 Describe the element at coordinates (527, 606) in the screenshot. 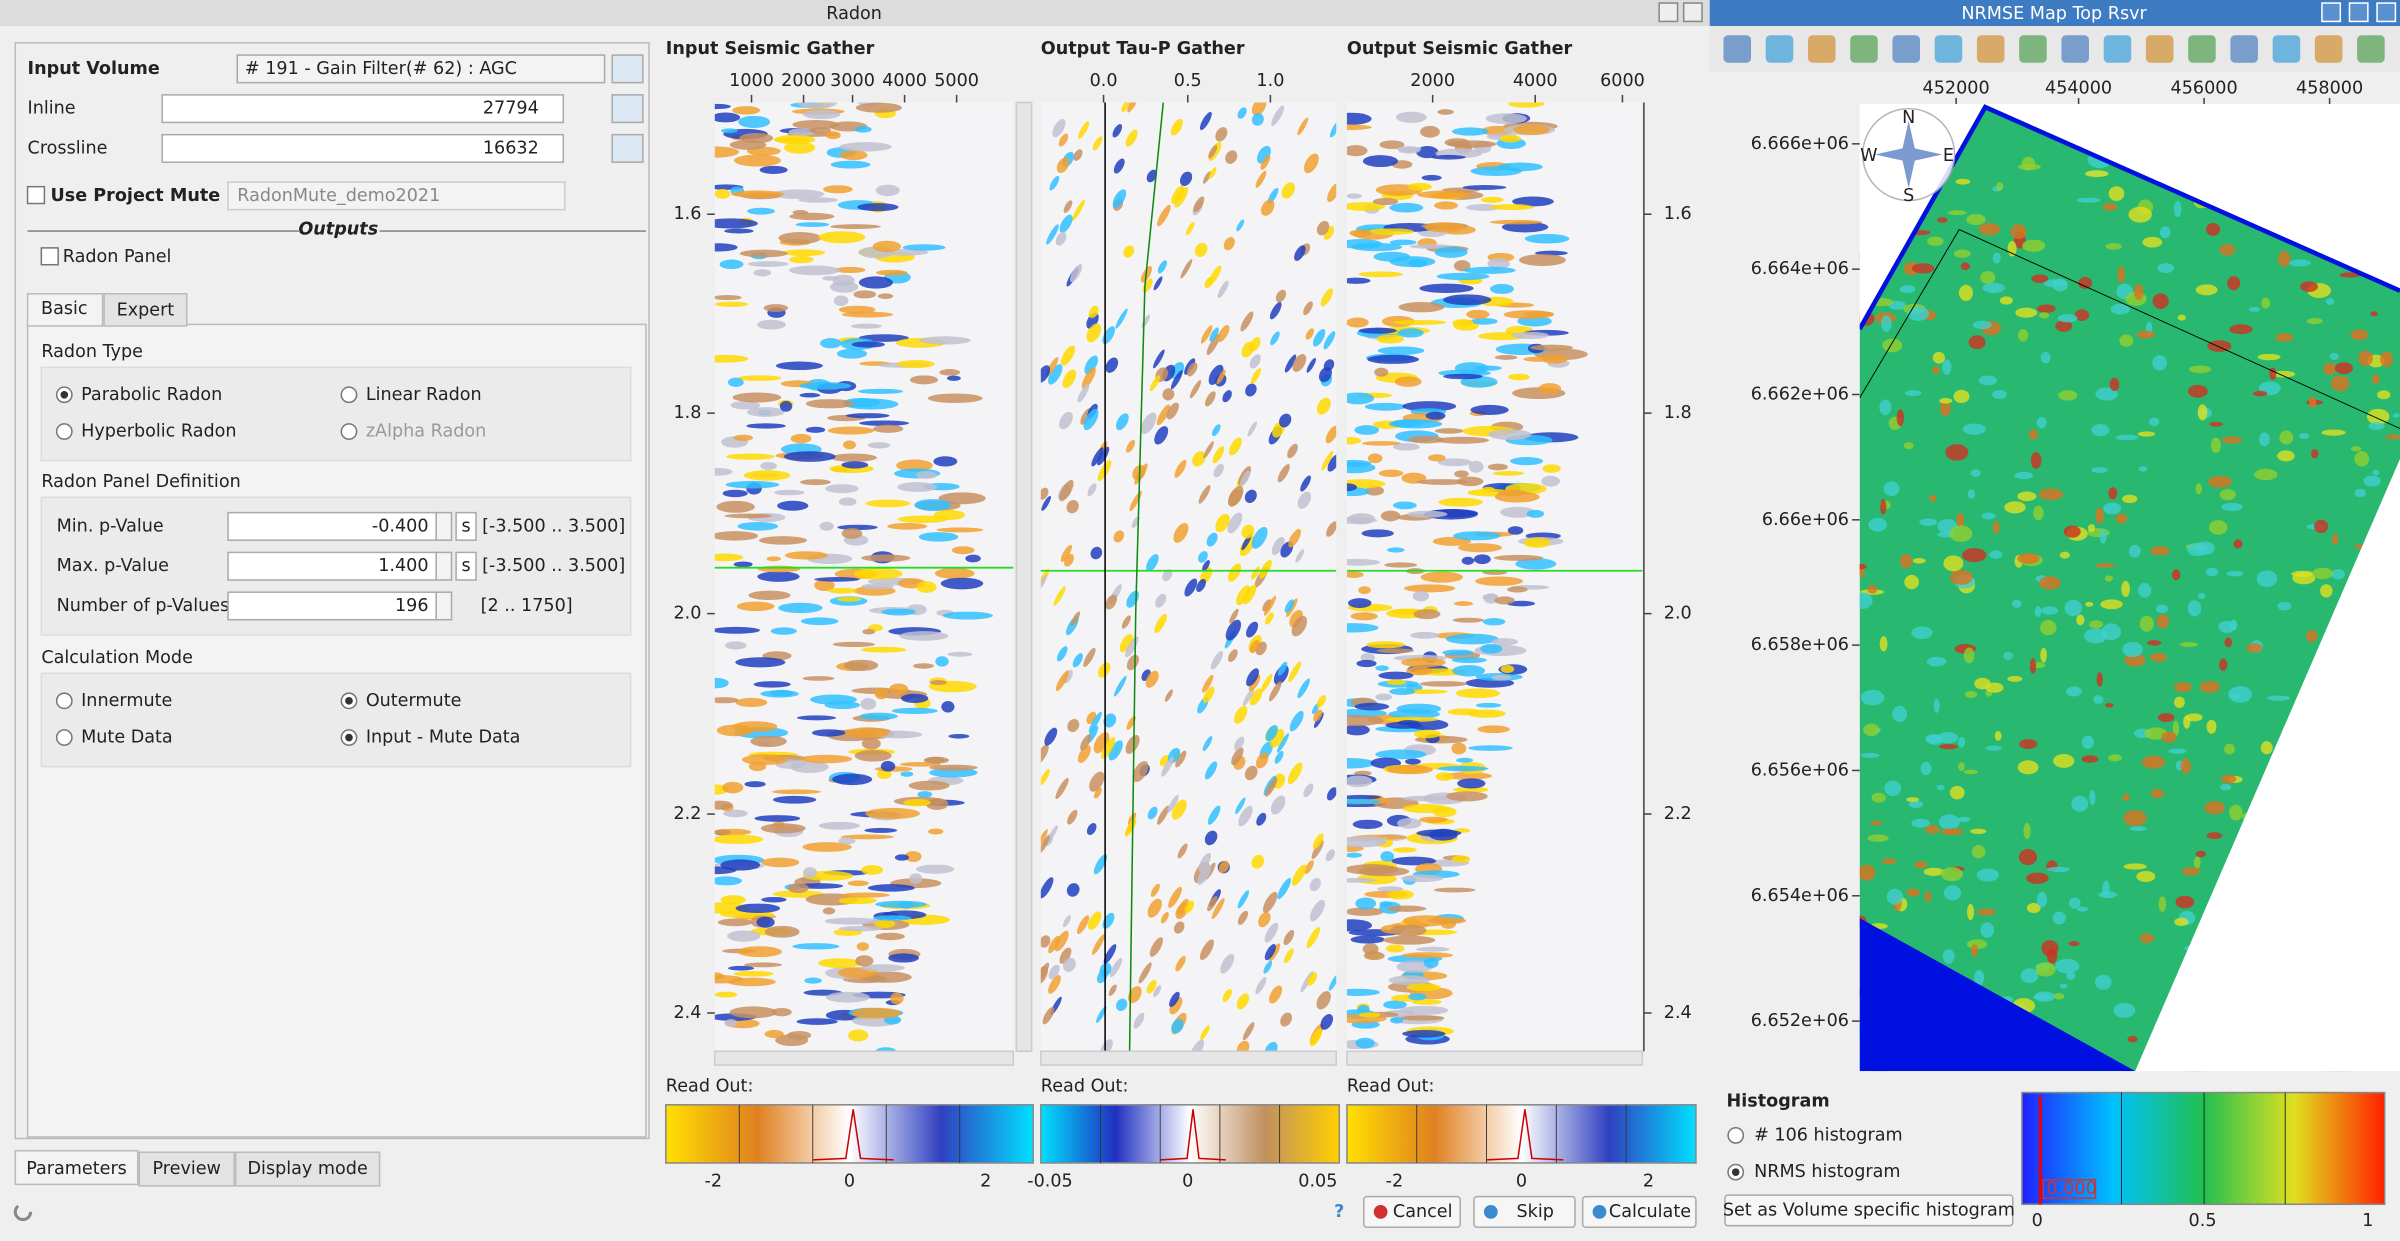

I see `label: [2 .. 1750]` at that location.